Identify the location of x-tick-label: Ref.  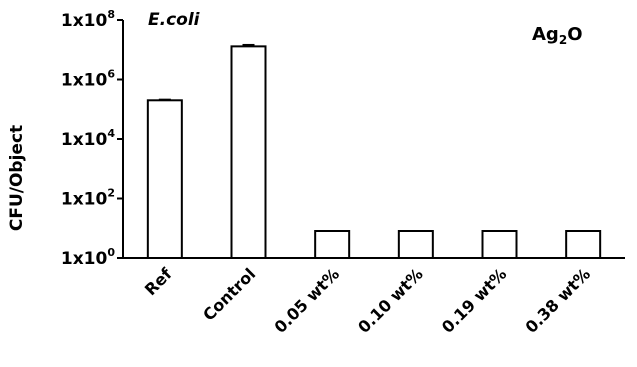
(158, 281).